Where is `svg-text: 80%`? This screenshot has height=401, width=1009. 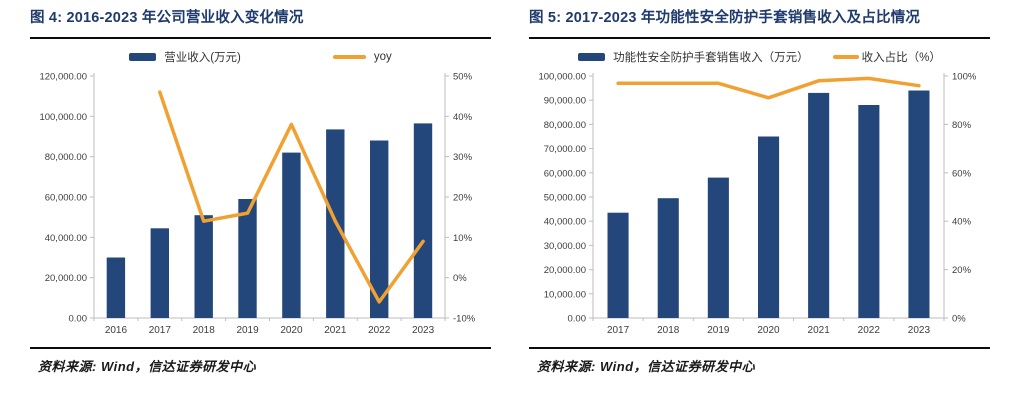 svg-text: 80% is located at coordinates (962, 125).